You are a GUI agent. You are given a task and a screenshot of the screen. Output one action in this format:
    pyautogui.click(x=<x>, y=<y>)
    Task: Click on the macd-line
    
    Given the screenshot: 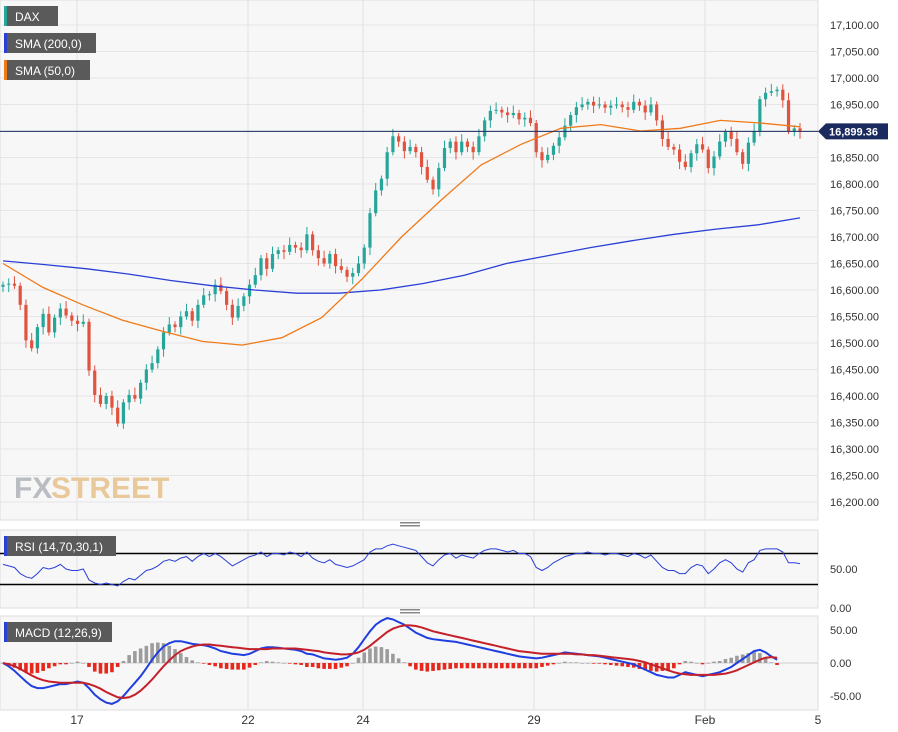 What is the action you would take?
    pyautogui.click(x=390, y=661)
    